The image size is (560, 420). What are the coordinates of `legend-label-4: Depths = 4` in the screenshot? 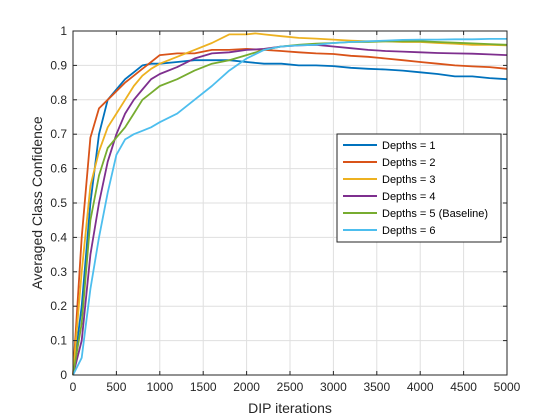 It's located at (409, 197).